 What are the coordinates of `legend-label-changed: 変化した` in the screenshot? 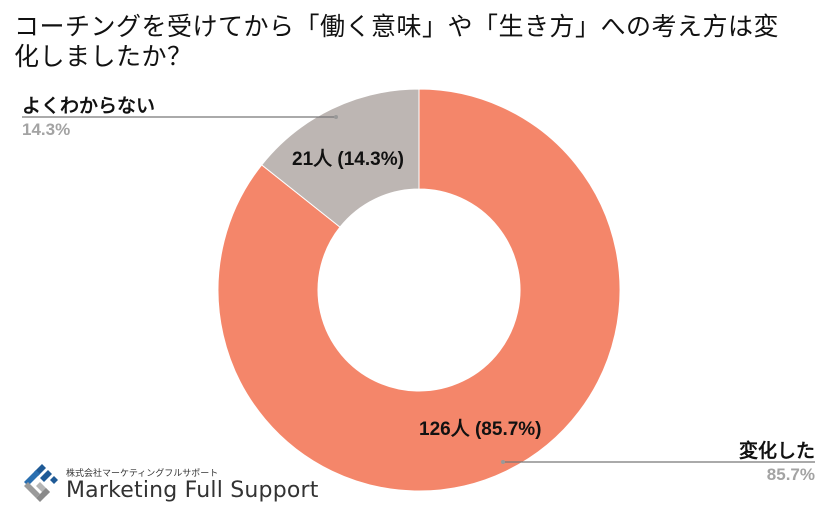 It's located at (776, 451).